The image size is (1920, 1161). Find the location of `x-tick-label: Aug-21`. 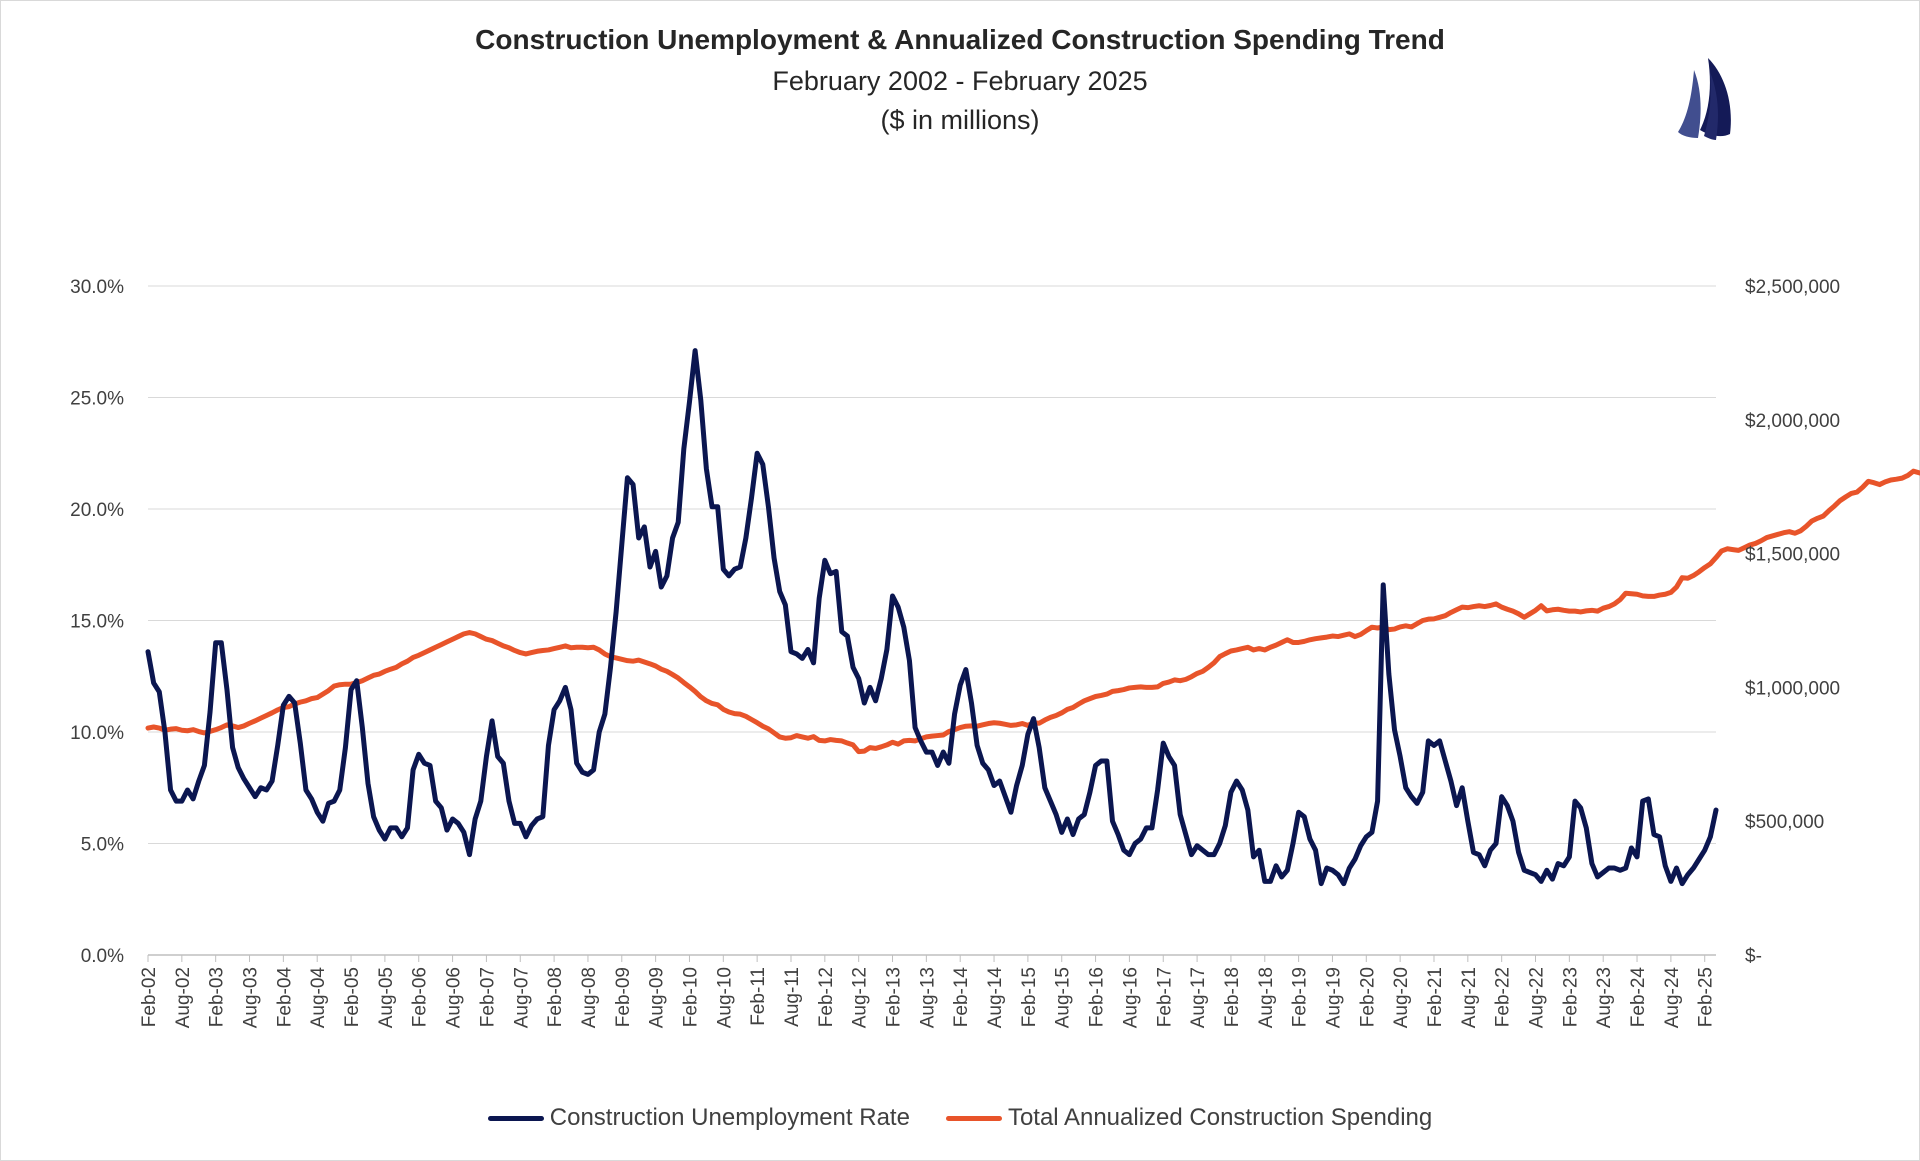

x-tick-label: Aug-21 is located at coordinates (1469, 997).